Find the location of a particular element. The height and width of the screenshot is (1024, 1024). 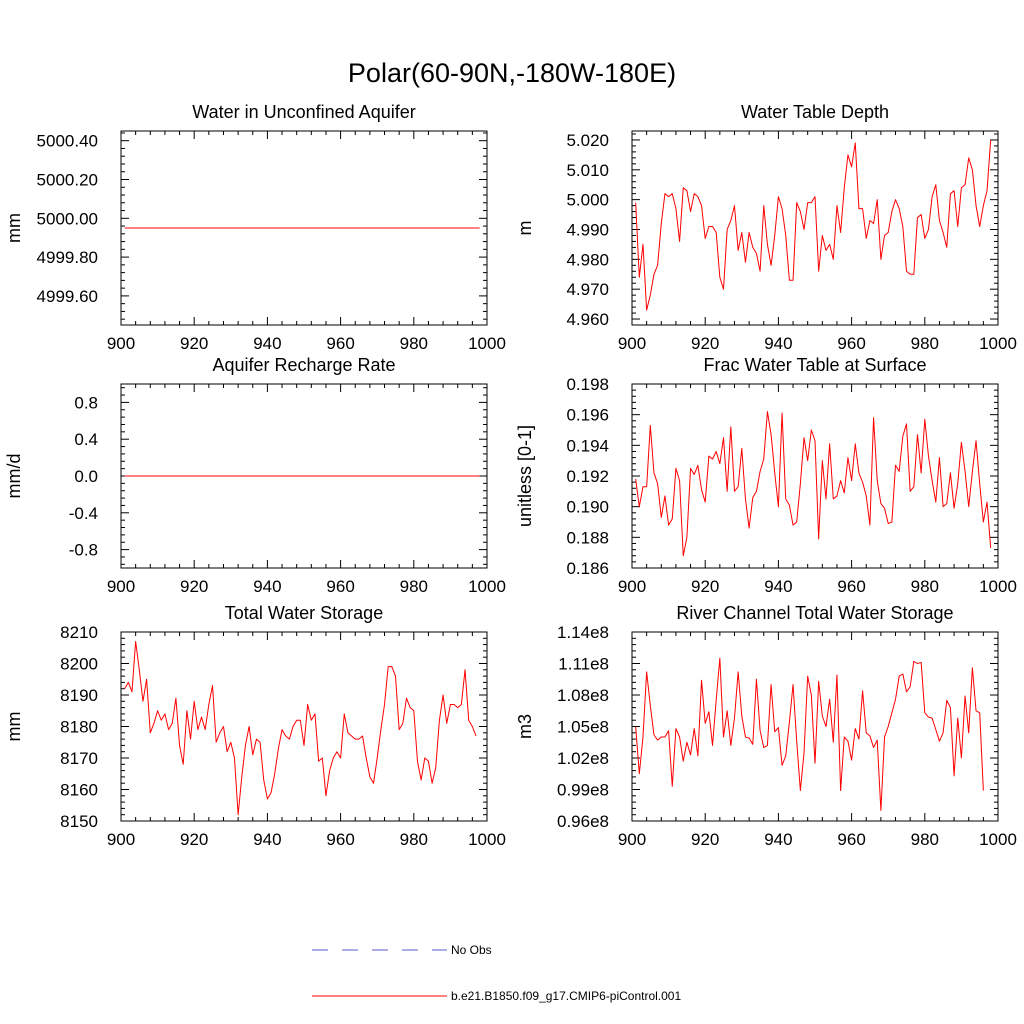

y-tick-label: 0.96e8 is located at coordinates (583, 821).